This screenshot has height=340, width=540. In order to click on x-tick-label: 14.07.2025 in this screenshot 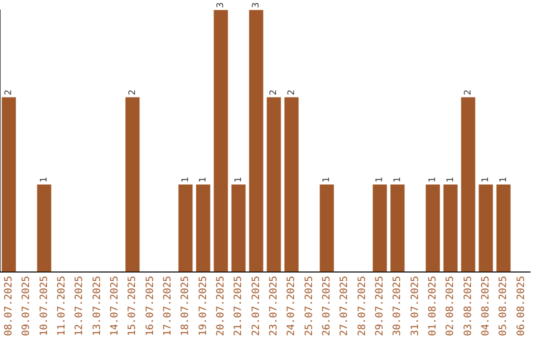, I will do `click(114, 306)`.